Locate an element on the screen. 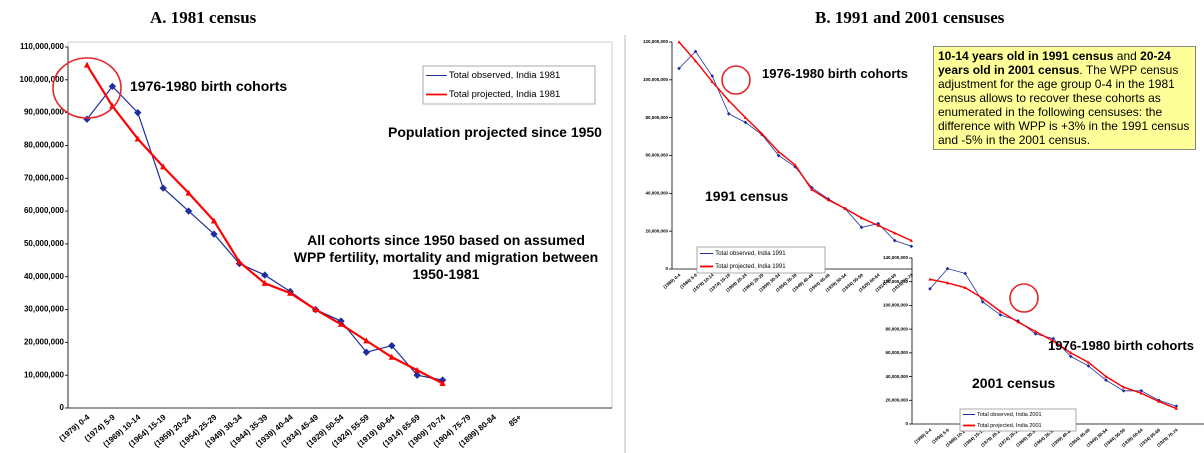 Image resolution: width=1204 pixels, height=453 pixels. legend-label: Total projected, India 1991 is located at coordinates (750, 267).